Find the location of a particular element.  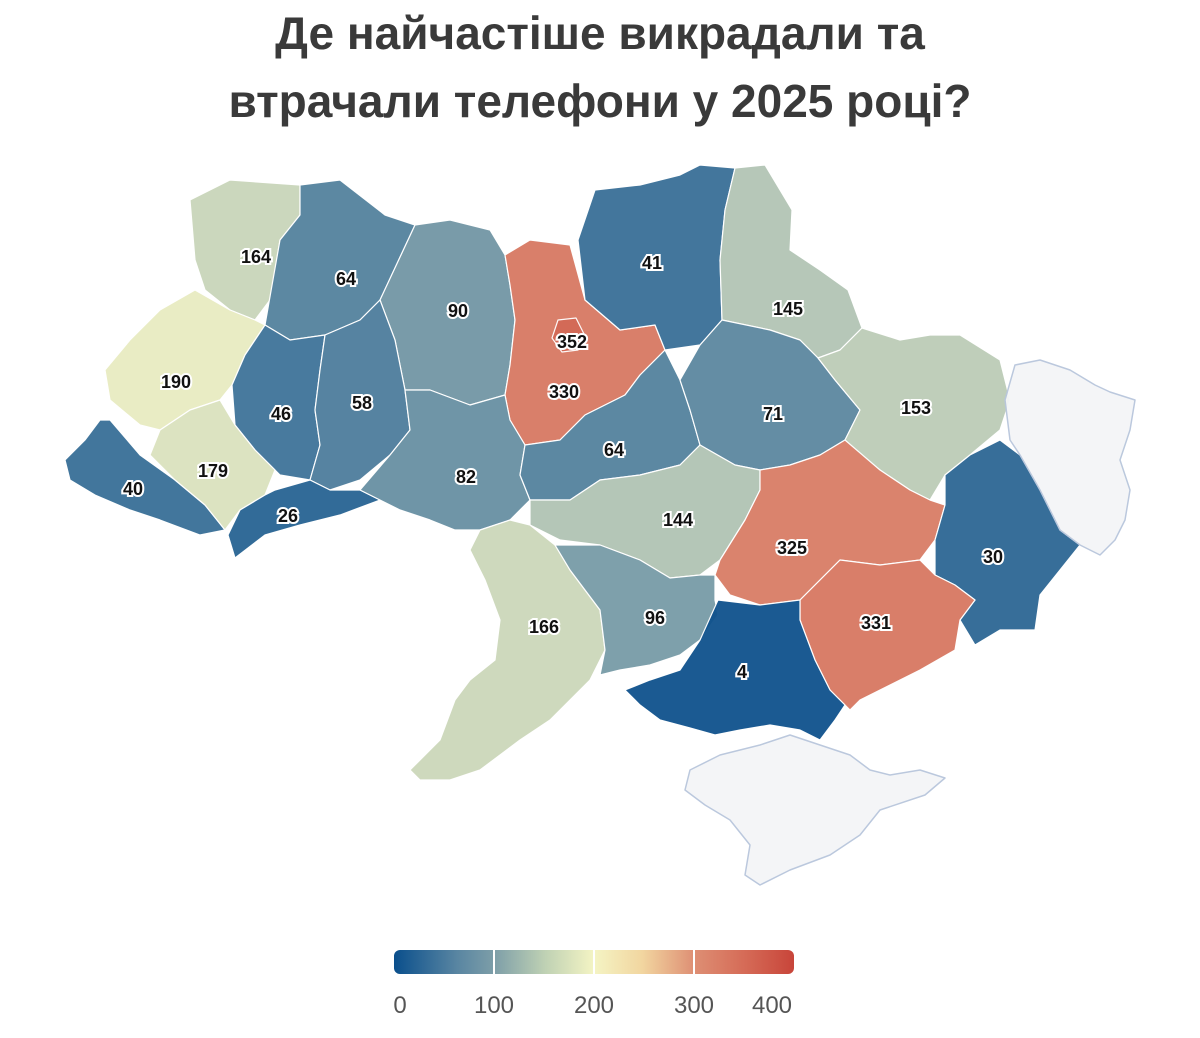

value-label-cherkasy: 64 is located at coordinates (614, 450).